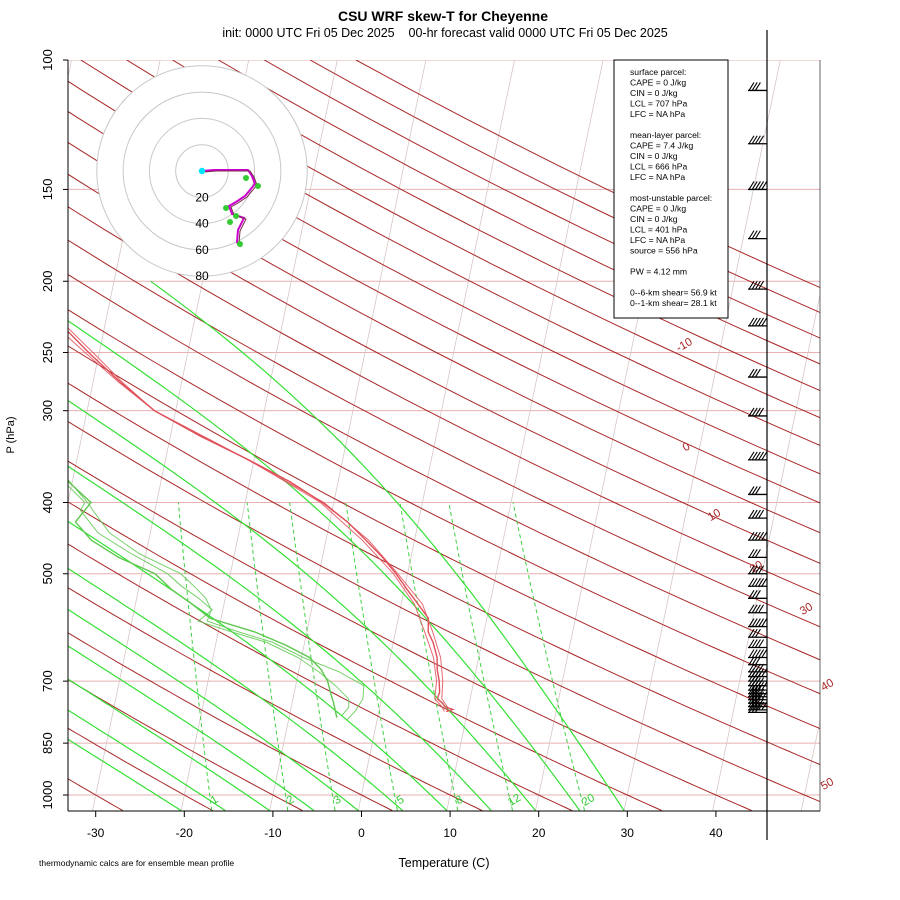 This screenshot has width=900, height=900. What do you see at coordinates (444, 863) in the screenshot?
I see `x-axis-label: Temperature (C)` at bounding box center [444, 863].